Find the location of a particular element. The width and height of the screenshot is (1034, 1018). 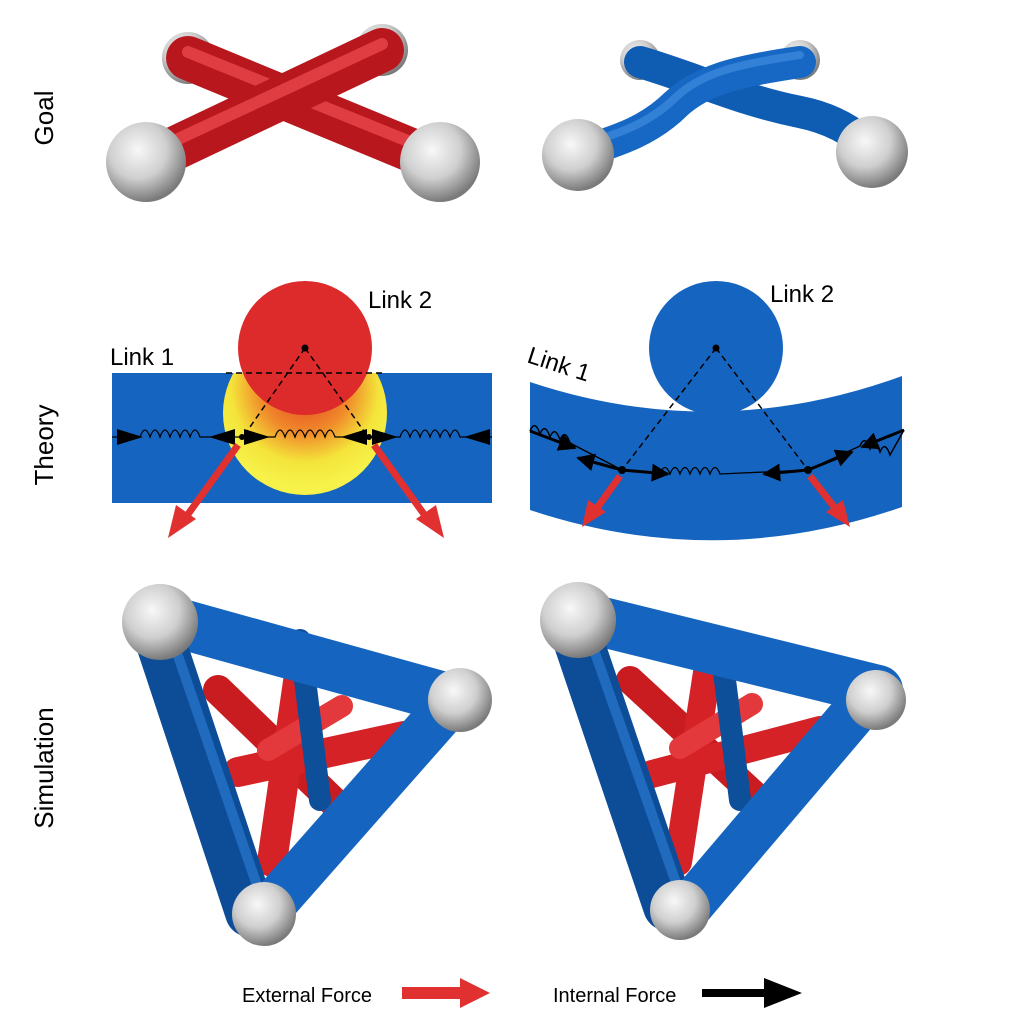

theory-right-link2-label: Link 2 is located at coordinates (802, 294).